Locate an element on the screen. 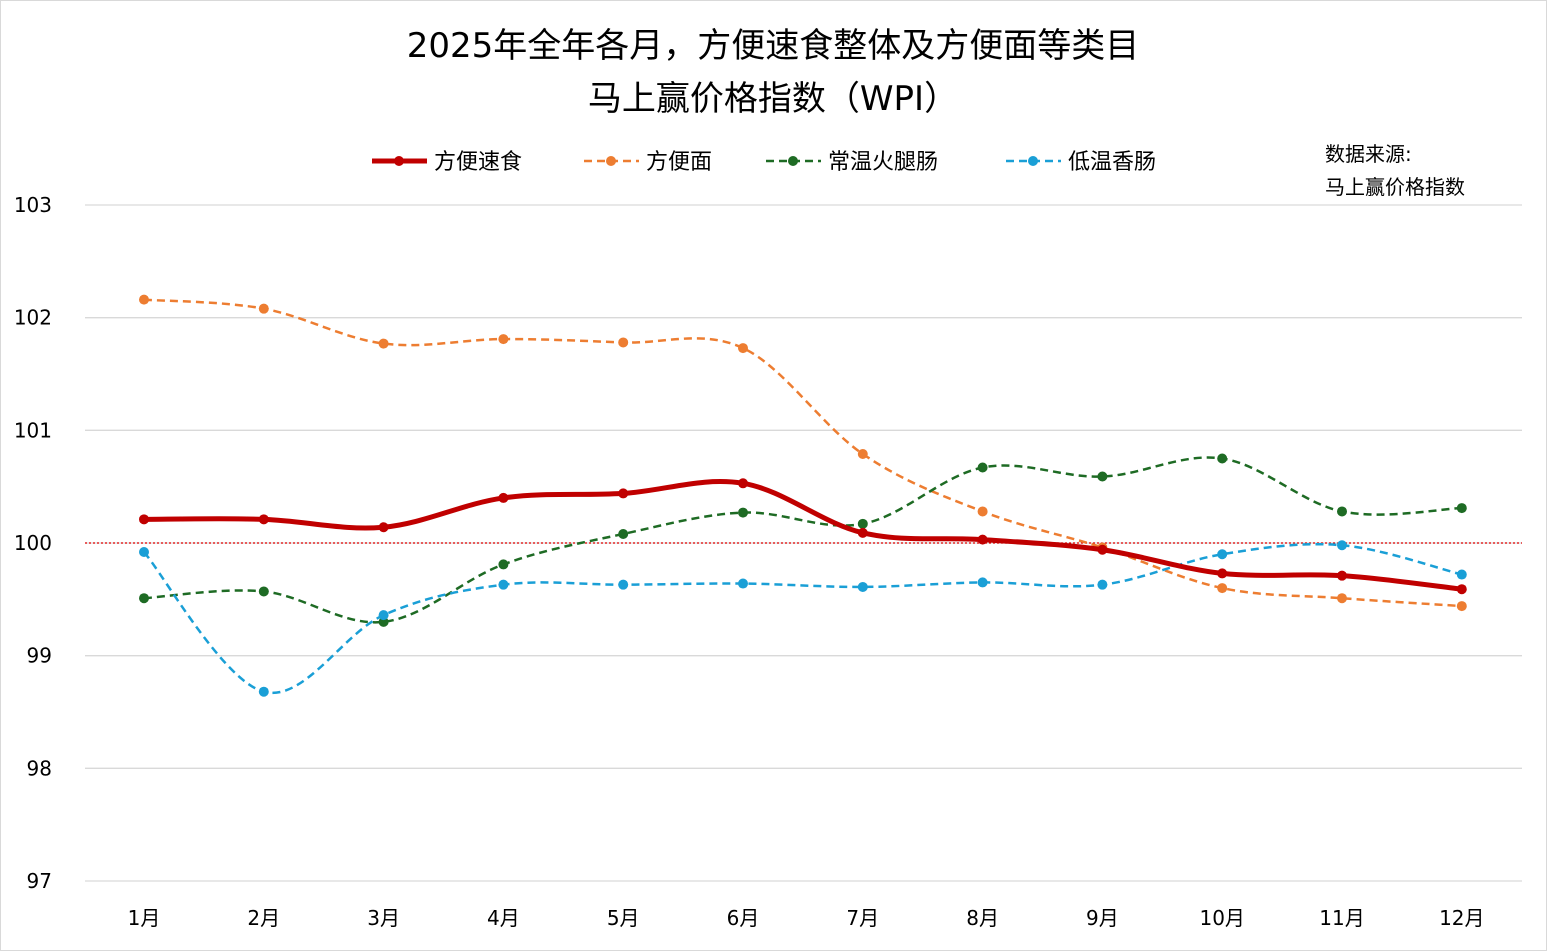  legend-label: 方便速食 is located at coordinates (478, 162).